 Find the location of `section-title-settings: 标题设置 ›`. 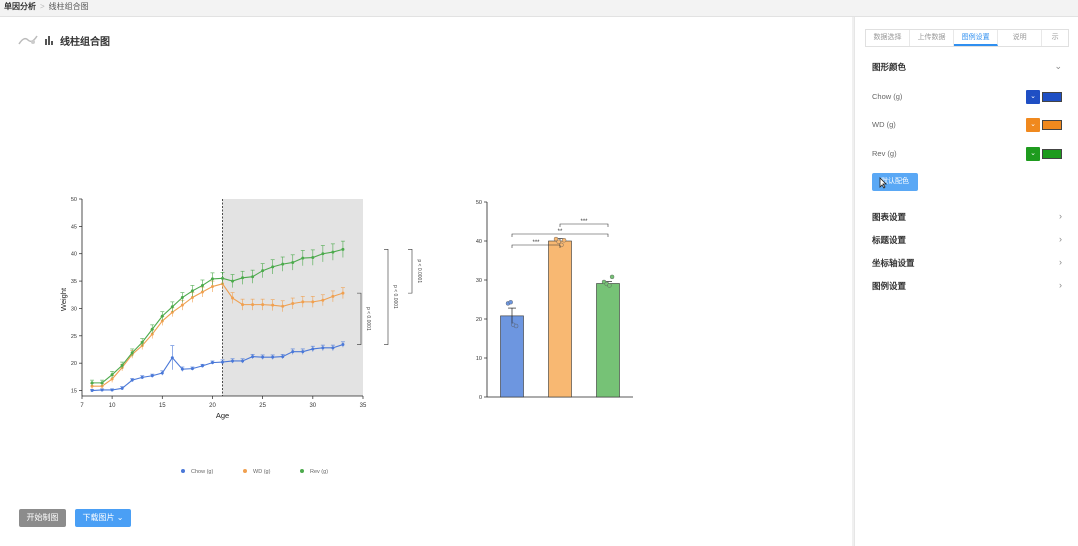

section-title-settings: 标题设置 › is located at coordinates (967, 240).